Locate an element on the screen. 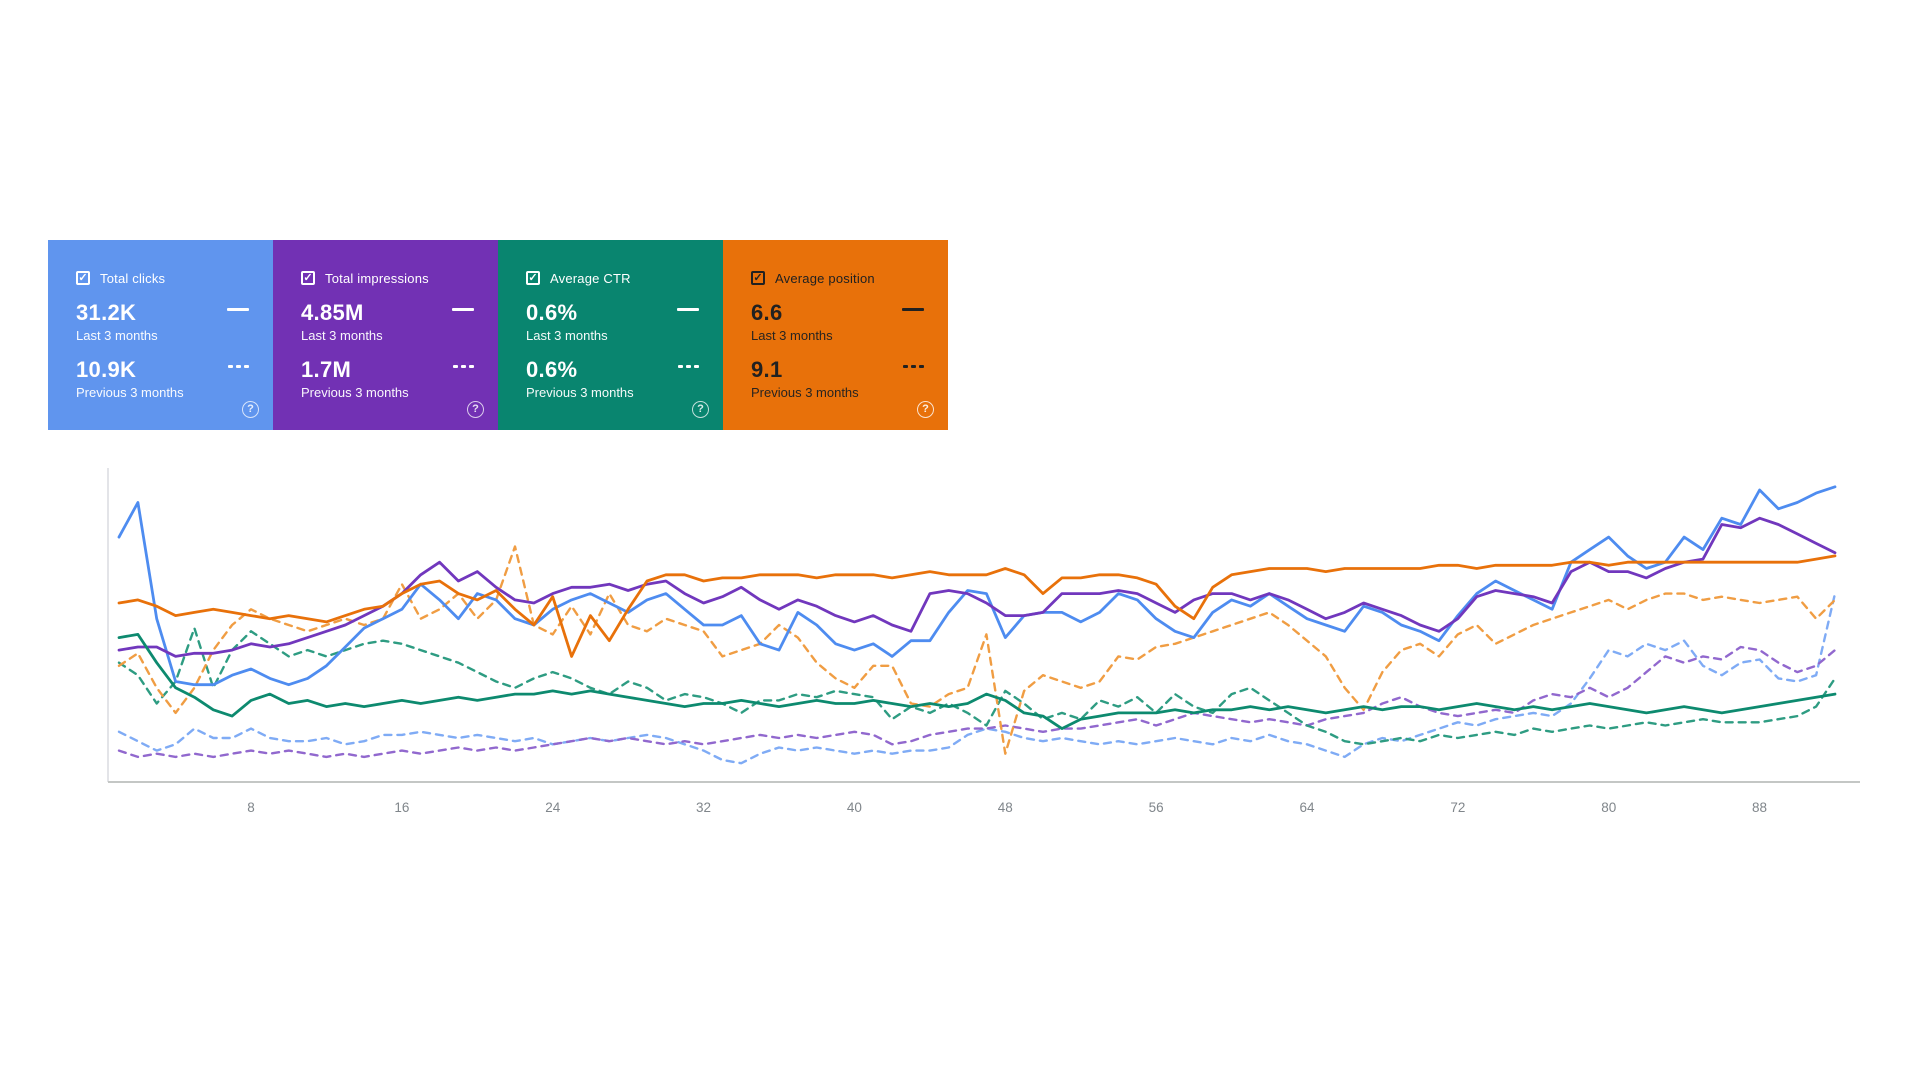 This screenshot has width=1920, height=1070. svg-text: 40 is located at coordinates (854, 807).